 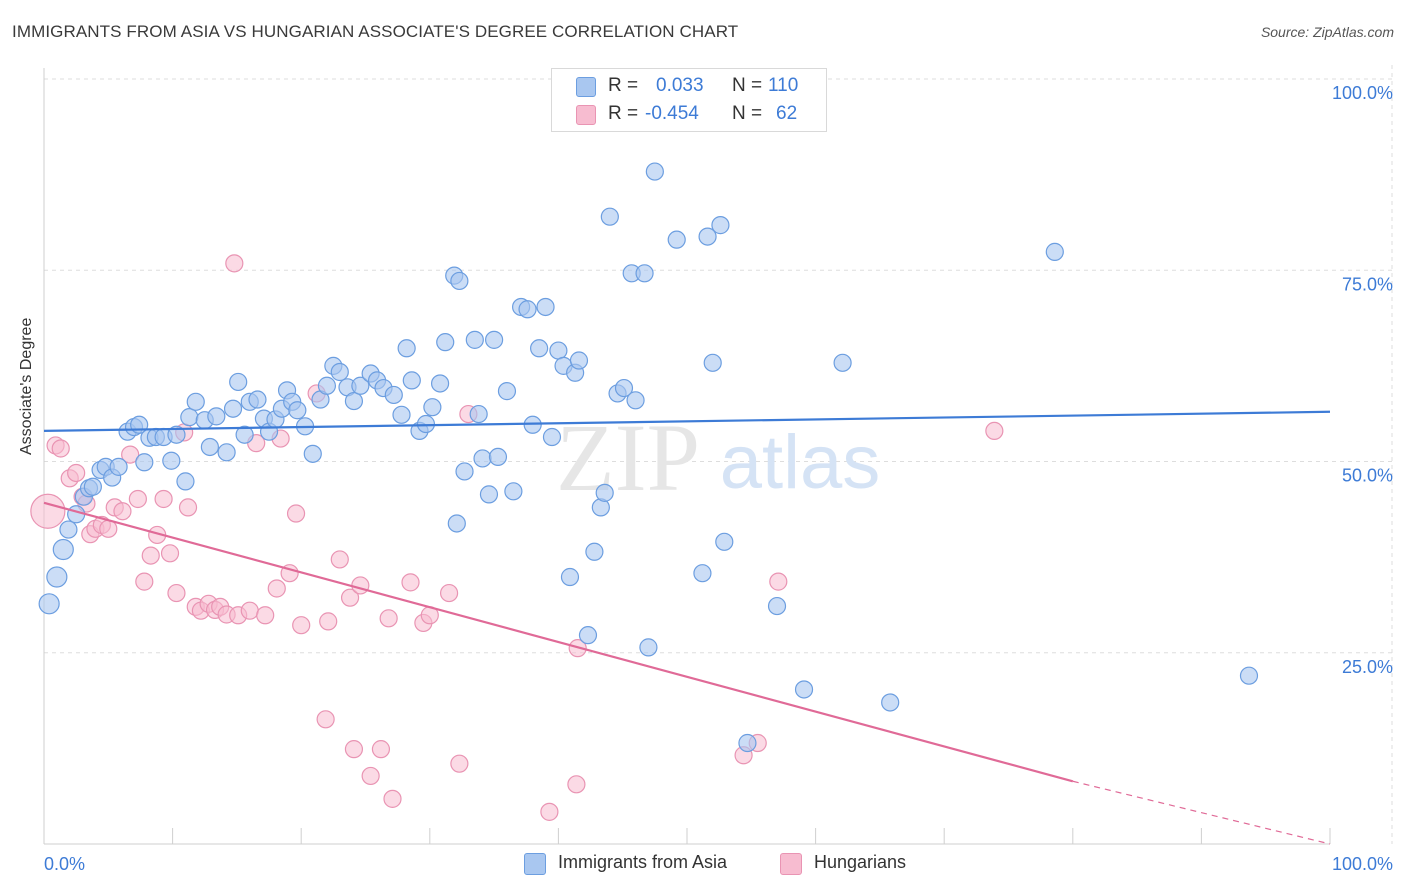 What do you see at coordinates (1362, 864) in the screenshot?
I see `x-tick-label-max: 100.0%` at bounding box center [1362, 864].